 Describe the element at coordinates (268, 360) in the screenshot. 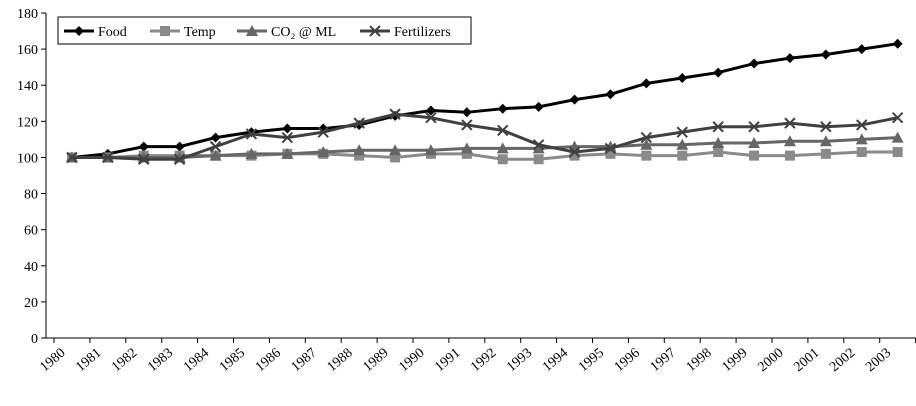

I see `x-tick-label: 1986` at that location.